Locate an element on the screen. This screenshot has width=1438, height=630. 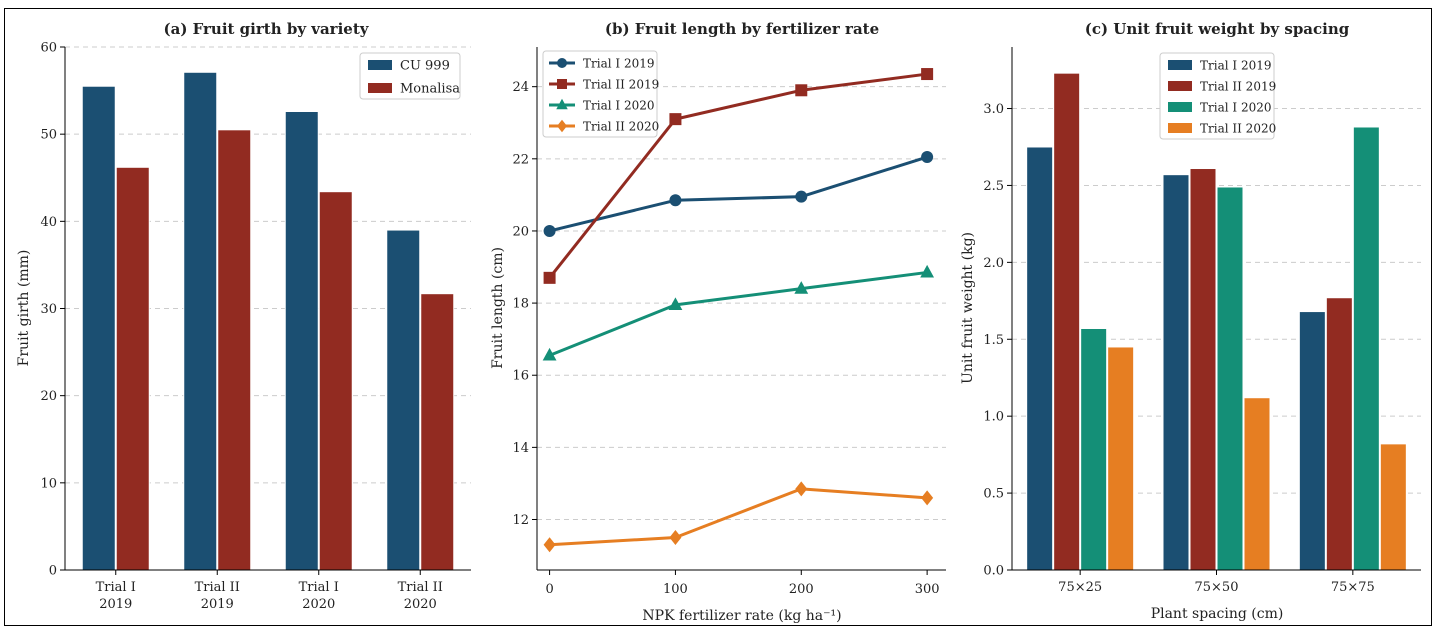
panel-c-x-ticks: 75×25 75×50 75×75 is located at coordinates (1216, 582).